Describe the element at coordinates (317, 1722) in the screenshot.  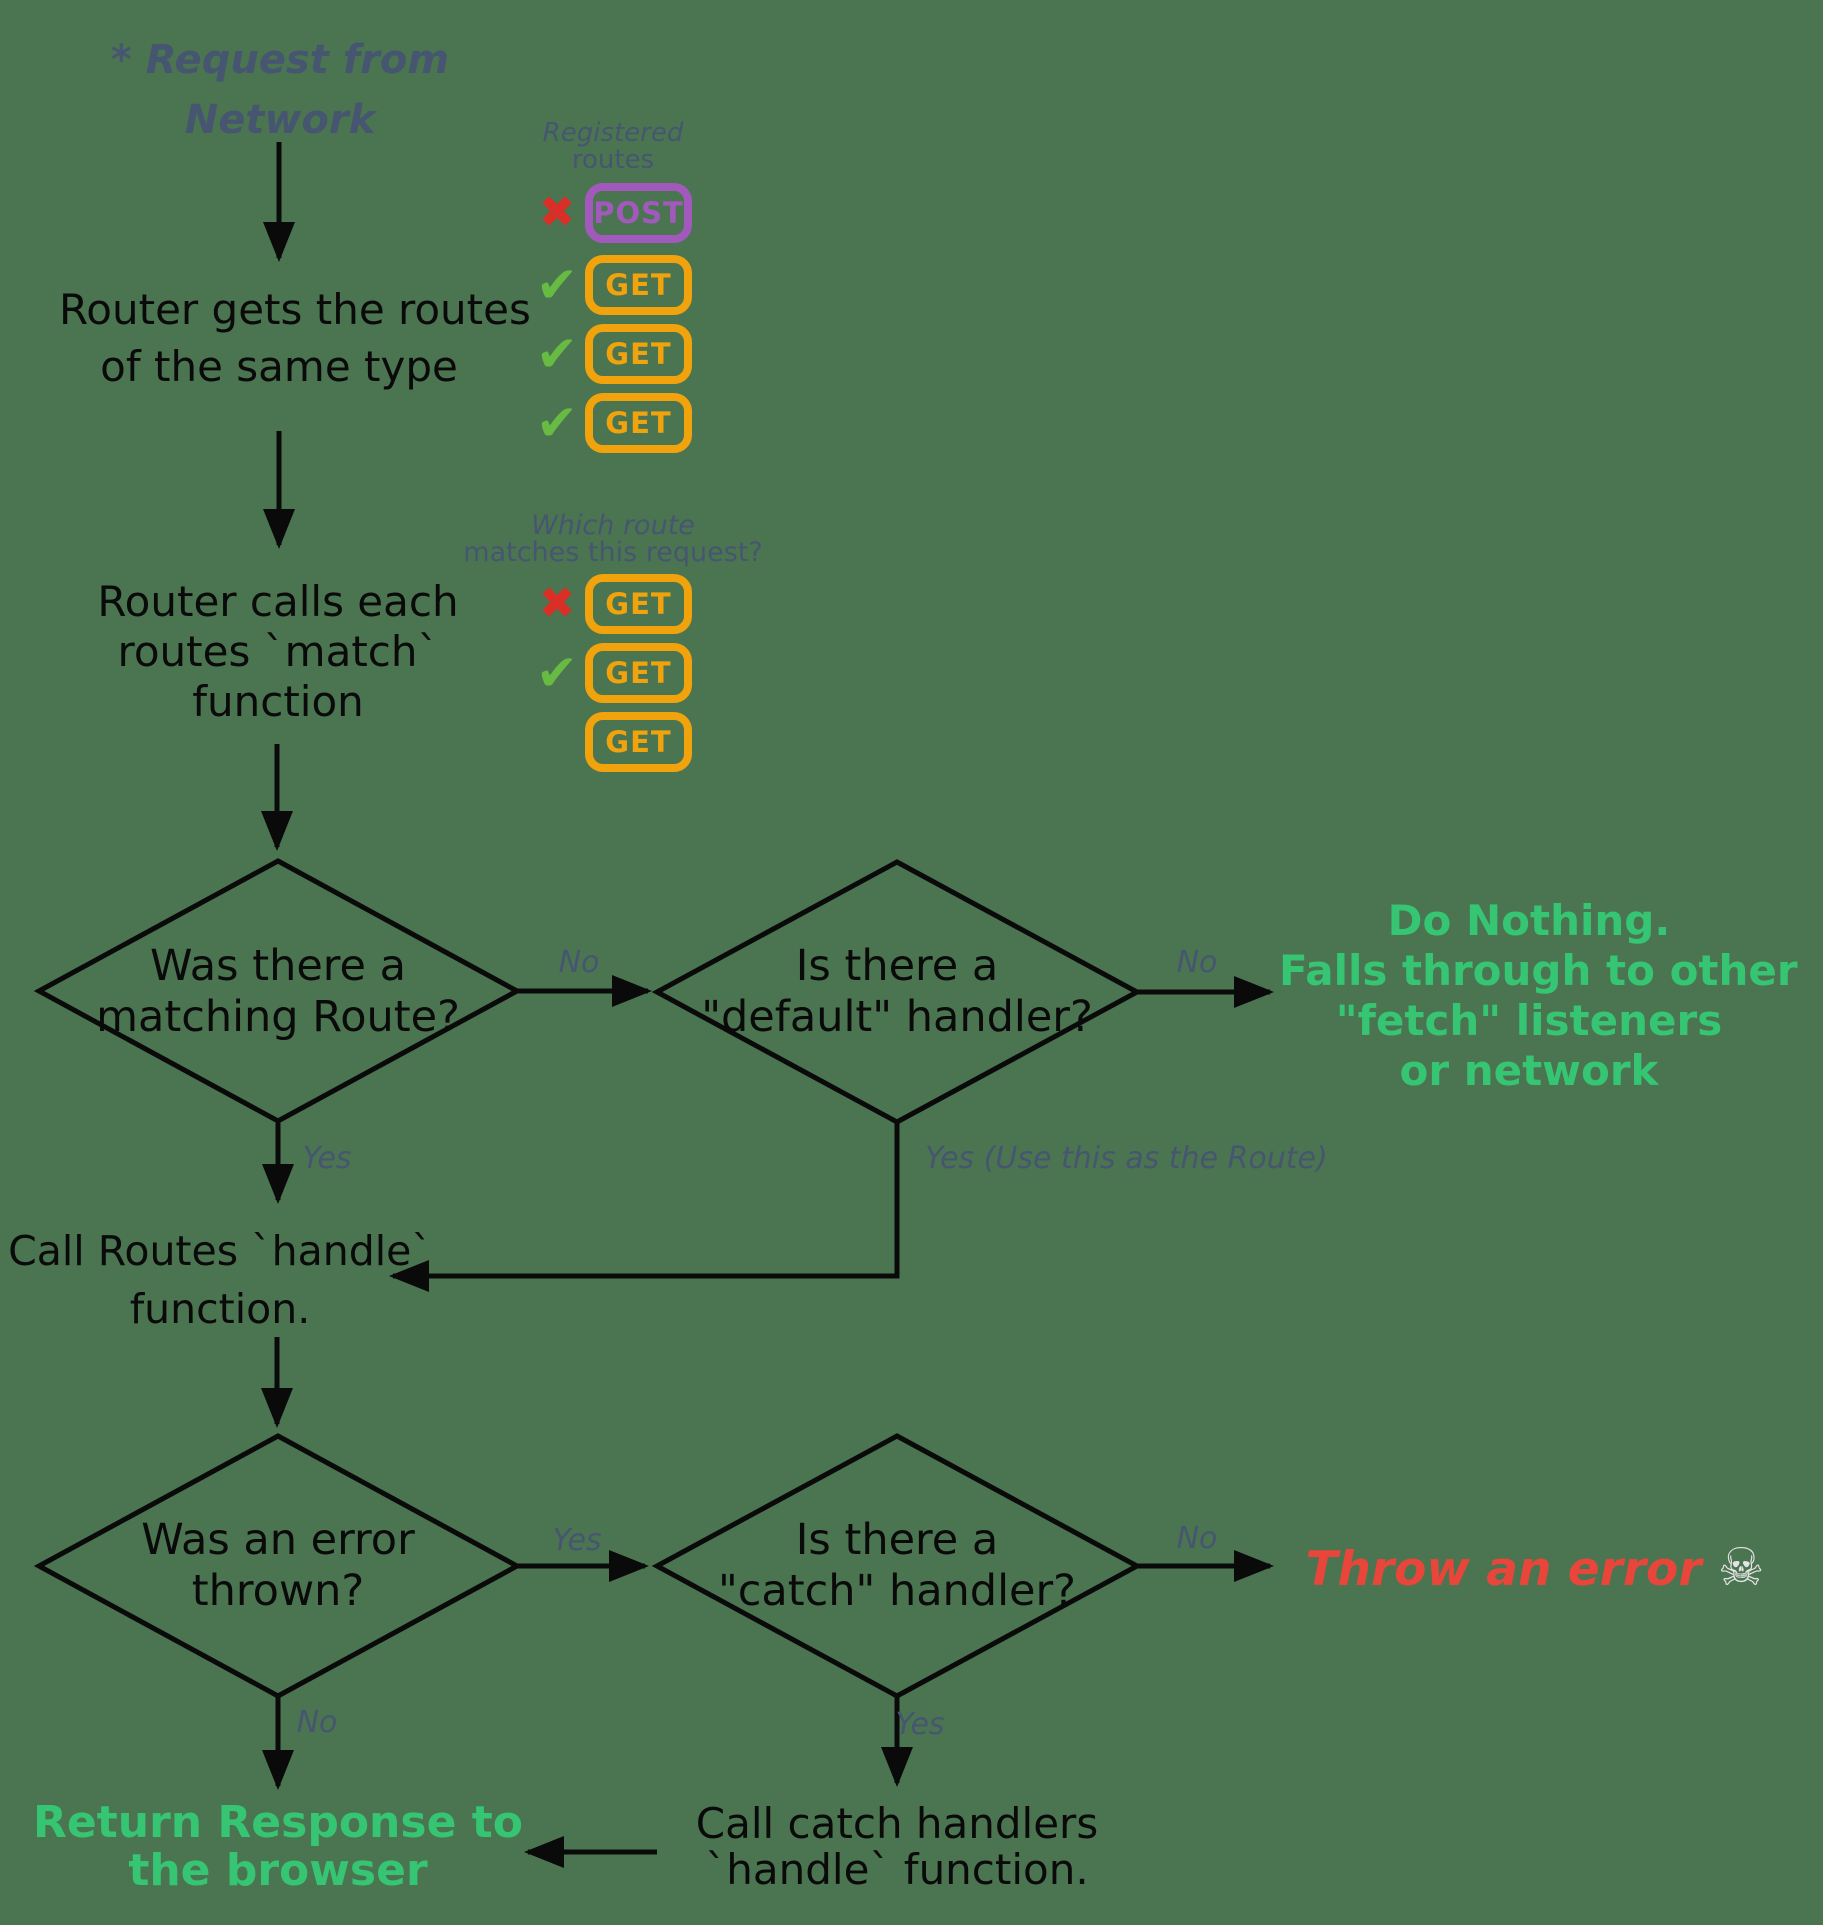
I see `label-no-error-thrown: No` at that location.